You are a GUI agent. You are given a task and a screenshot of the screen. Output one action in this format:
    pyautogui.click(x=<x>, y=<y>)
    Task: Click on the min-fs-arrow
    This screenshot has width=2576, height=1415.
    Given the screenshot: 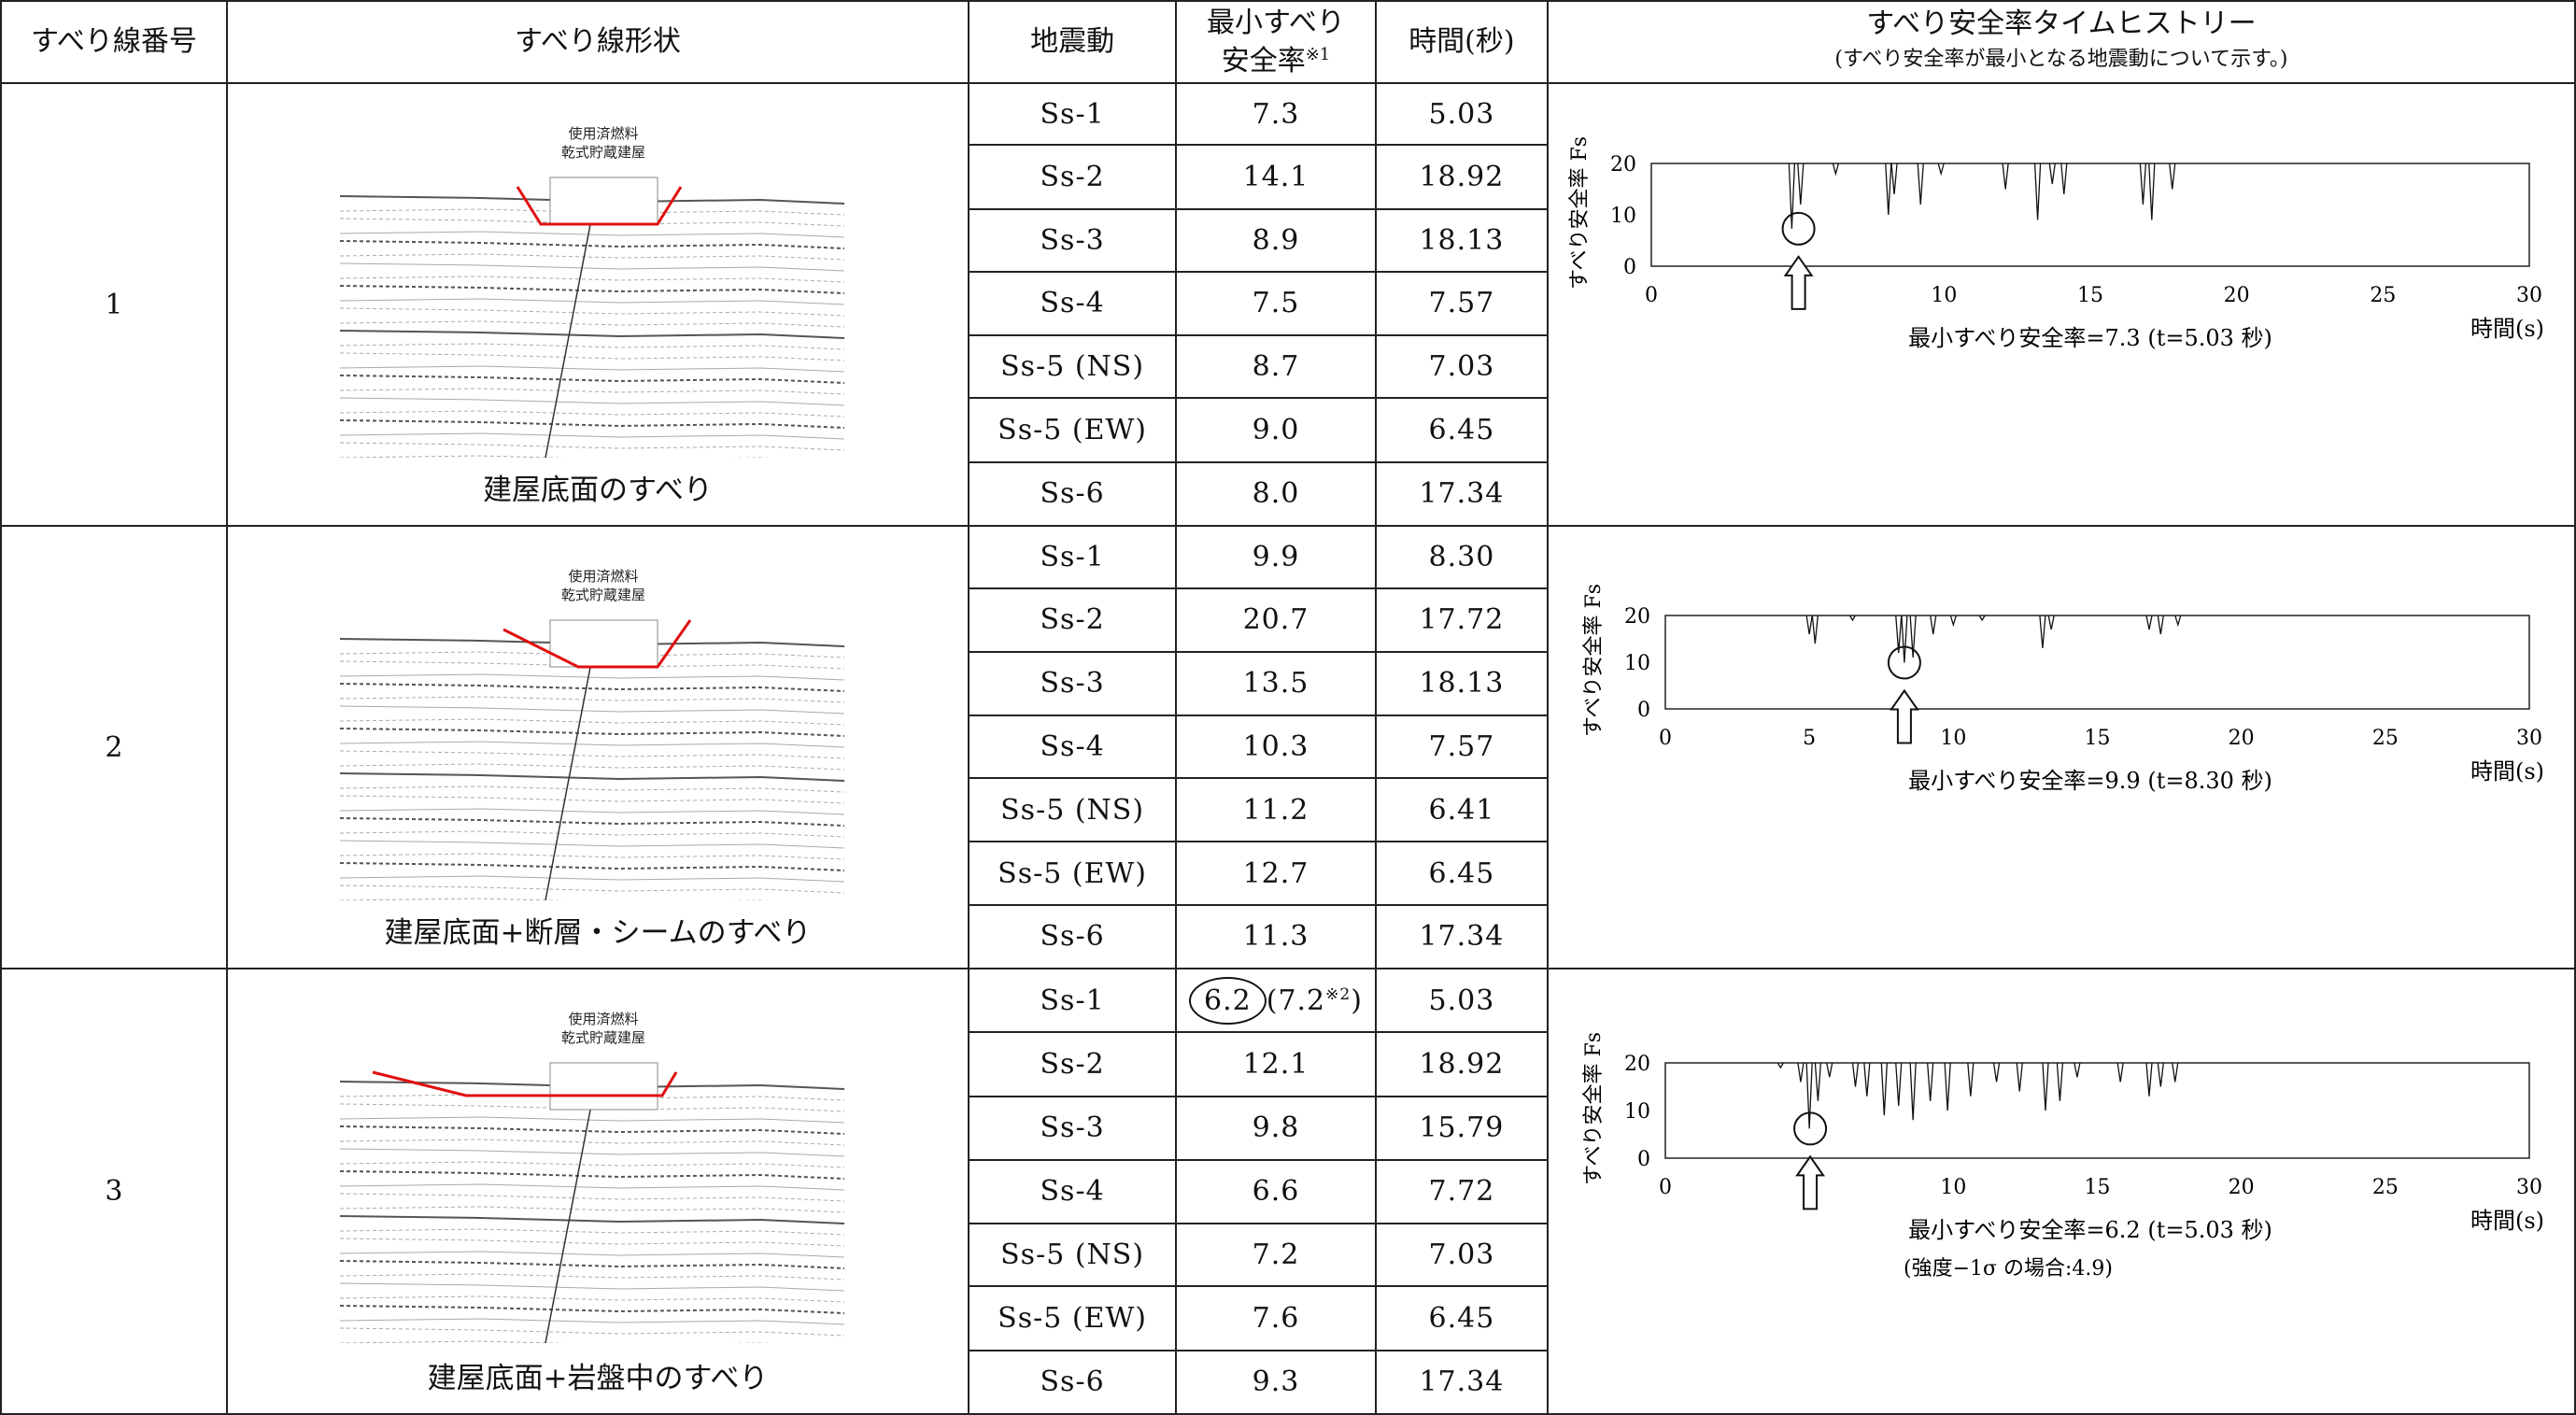 What is the action you would take?
    pyautogui.click(x=1798, y=283)
    